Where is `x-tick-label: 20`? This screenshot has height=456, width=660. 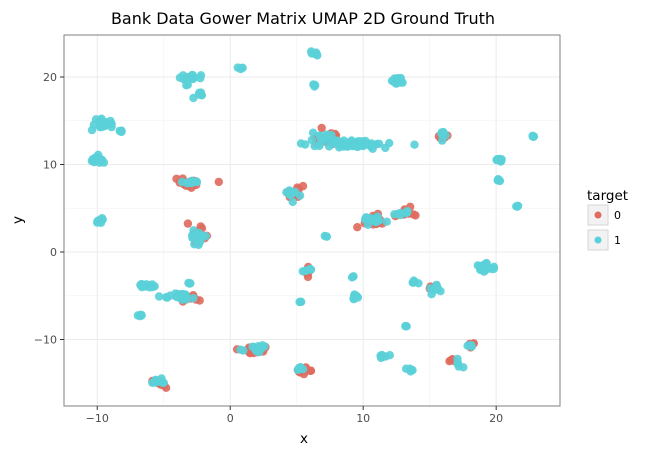
x-tick-label: 20 is located at coordinates (496, 418).